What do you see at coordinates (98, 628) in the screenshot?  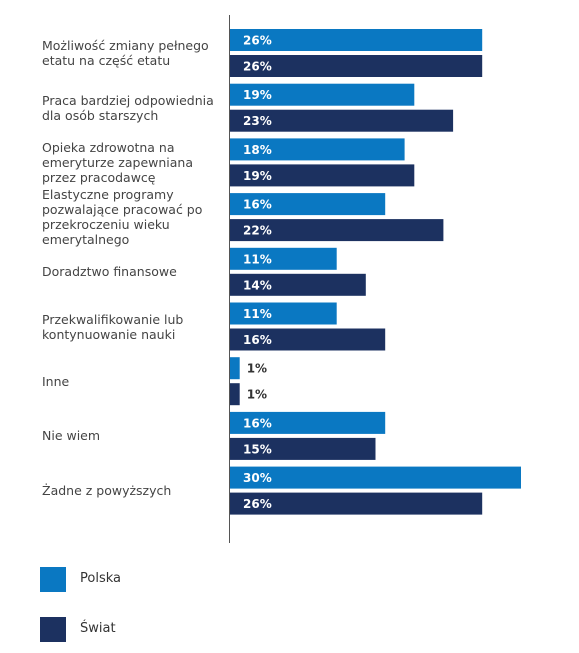 I see `legend-label: Świat` at bounding box center [98, 628].